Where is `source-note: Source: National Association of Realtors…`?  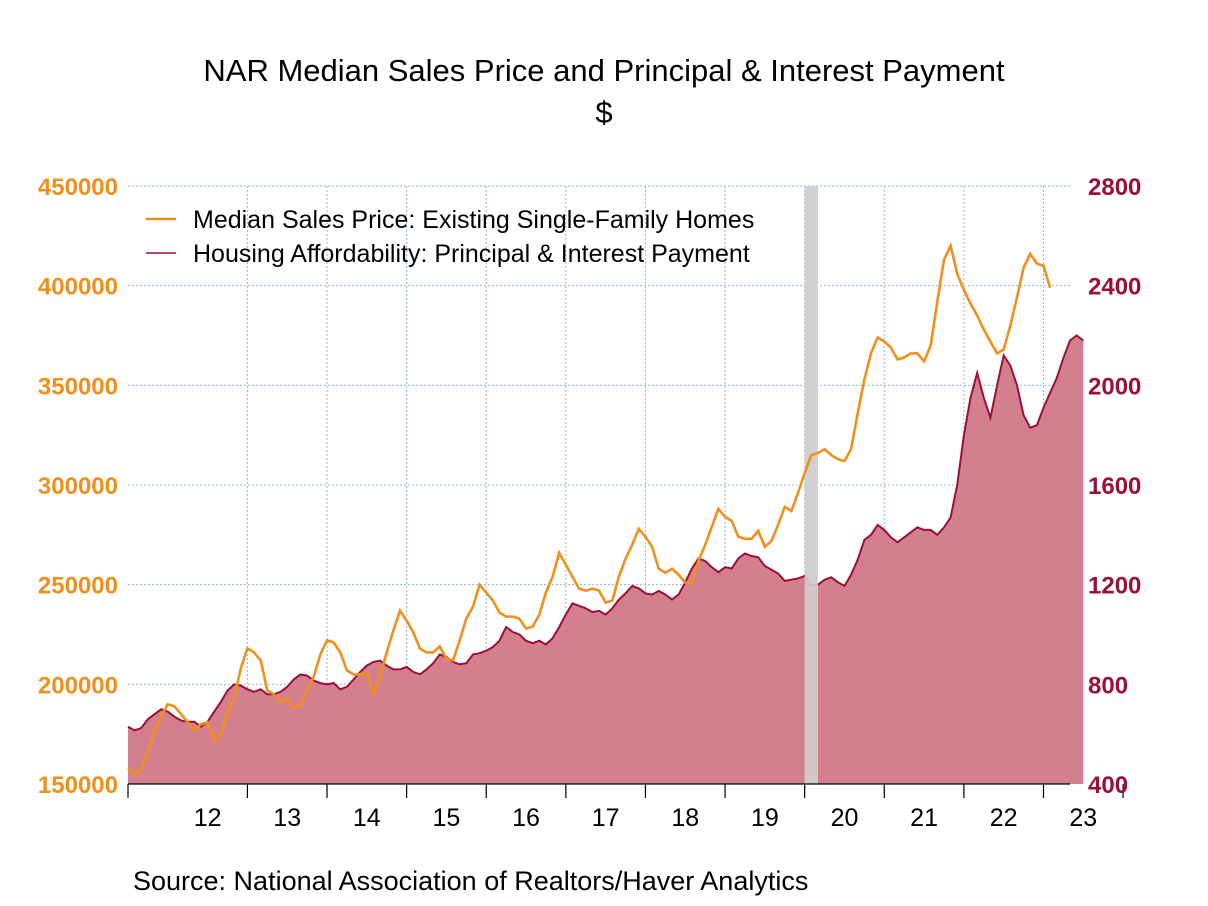 source-note: Source: National Association of Realtors… is located at coordinates (471, 881).